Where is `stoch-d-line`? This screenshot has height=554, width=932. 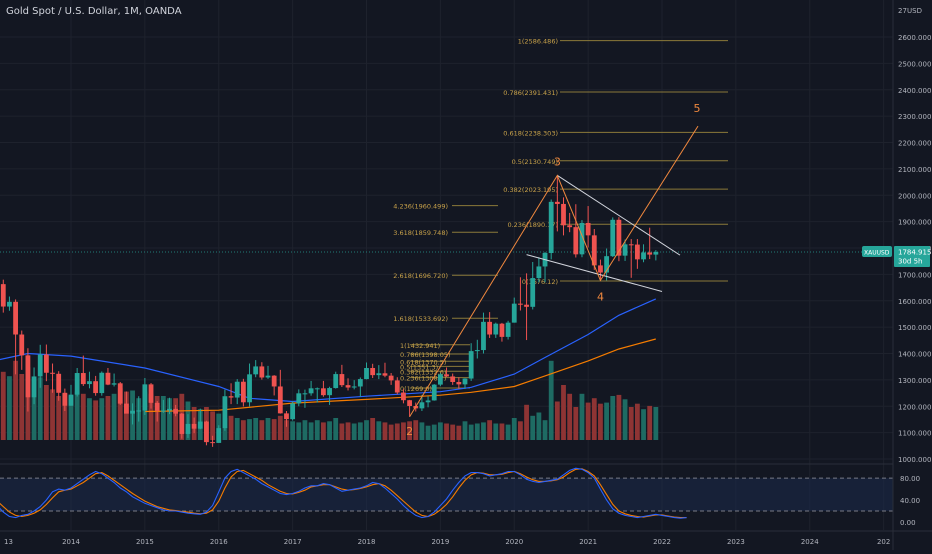 stoch-d-line is located at coordinates (343, 493).